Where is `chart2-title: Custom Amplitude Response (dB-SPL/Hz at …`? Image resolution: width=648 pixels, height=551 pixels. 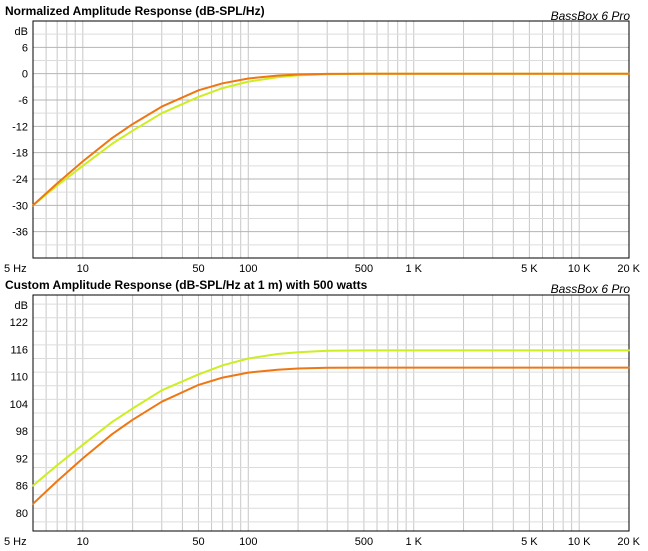
chart2-title: Custom Amplitude Response (dB-SPL/Hz at … is located at coordinates (186, 285).